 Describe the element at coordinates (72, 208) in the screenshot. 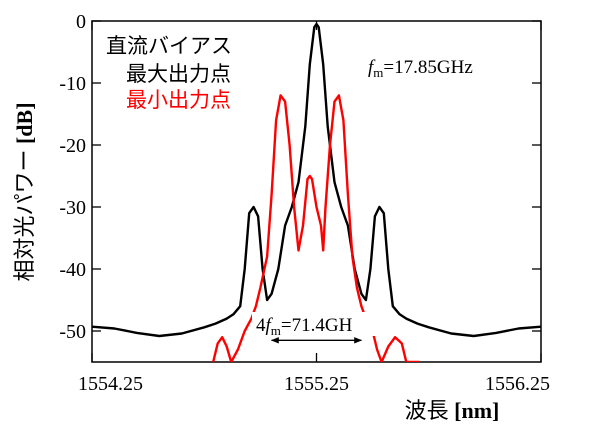

I see `y-tick-label: -30` at that location.